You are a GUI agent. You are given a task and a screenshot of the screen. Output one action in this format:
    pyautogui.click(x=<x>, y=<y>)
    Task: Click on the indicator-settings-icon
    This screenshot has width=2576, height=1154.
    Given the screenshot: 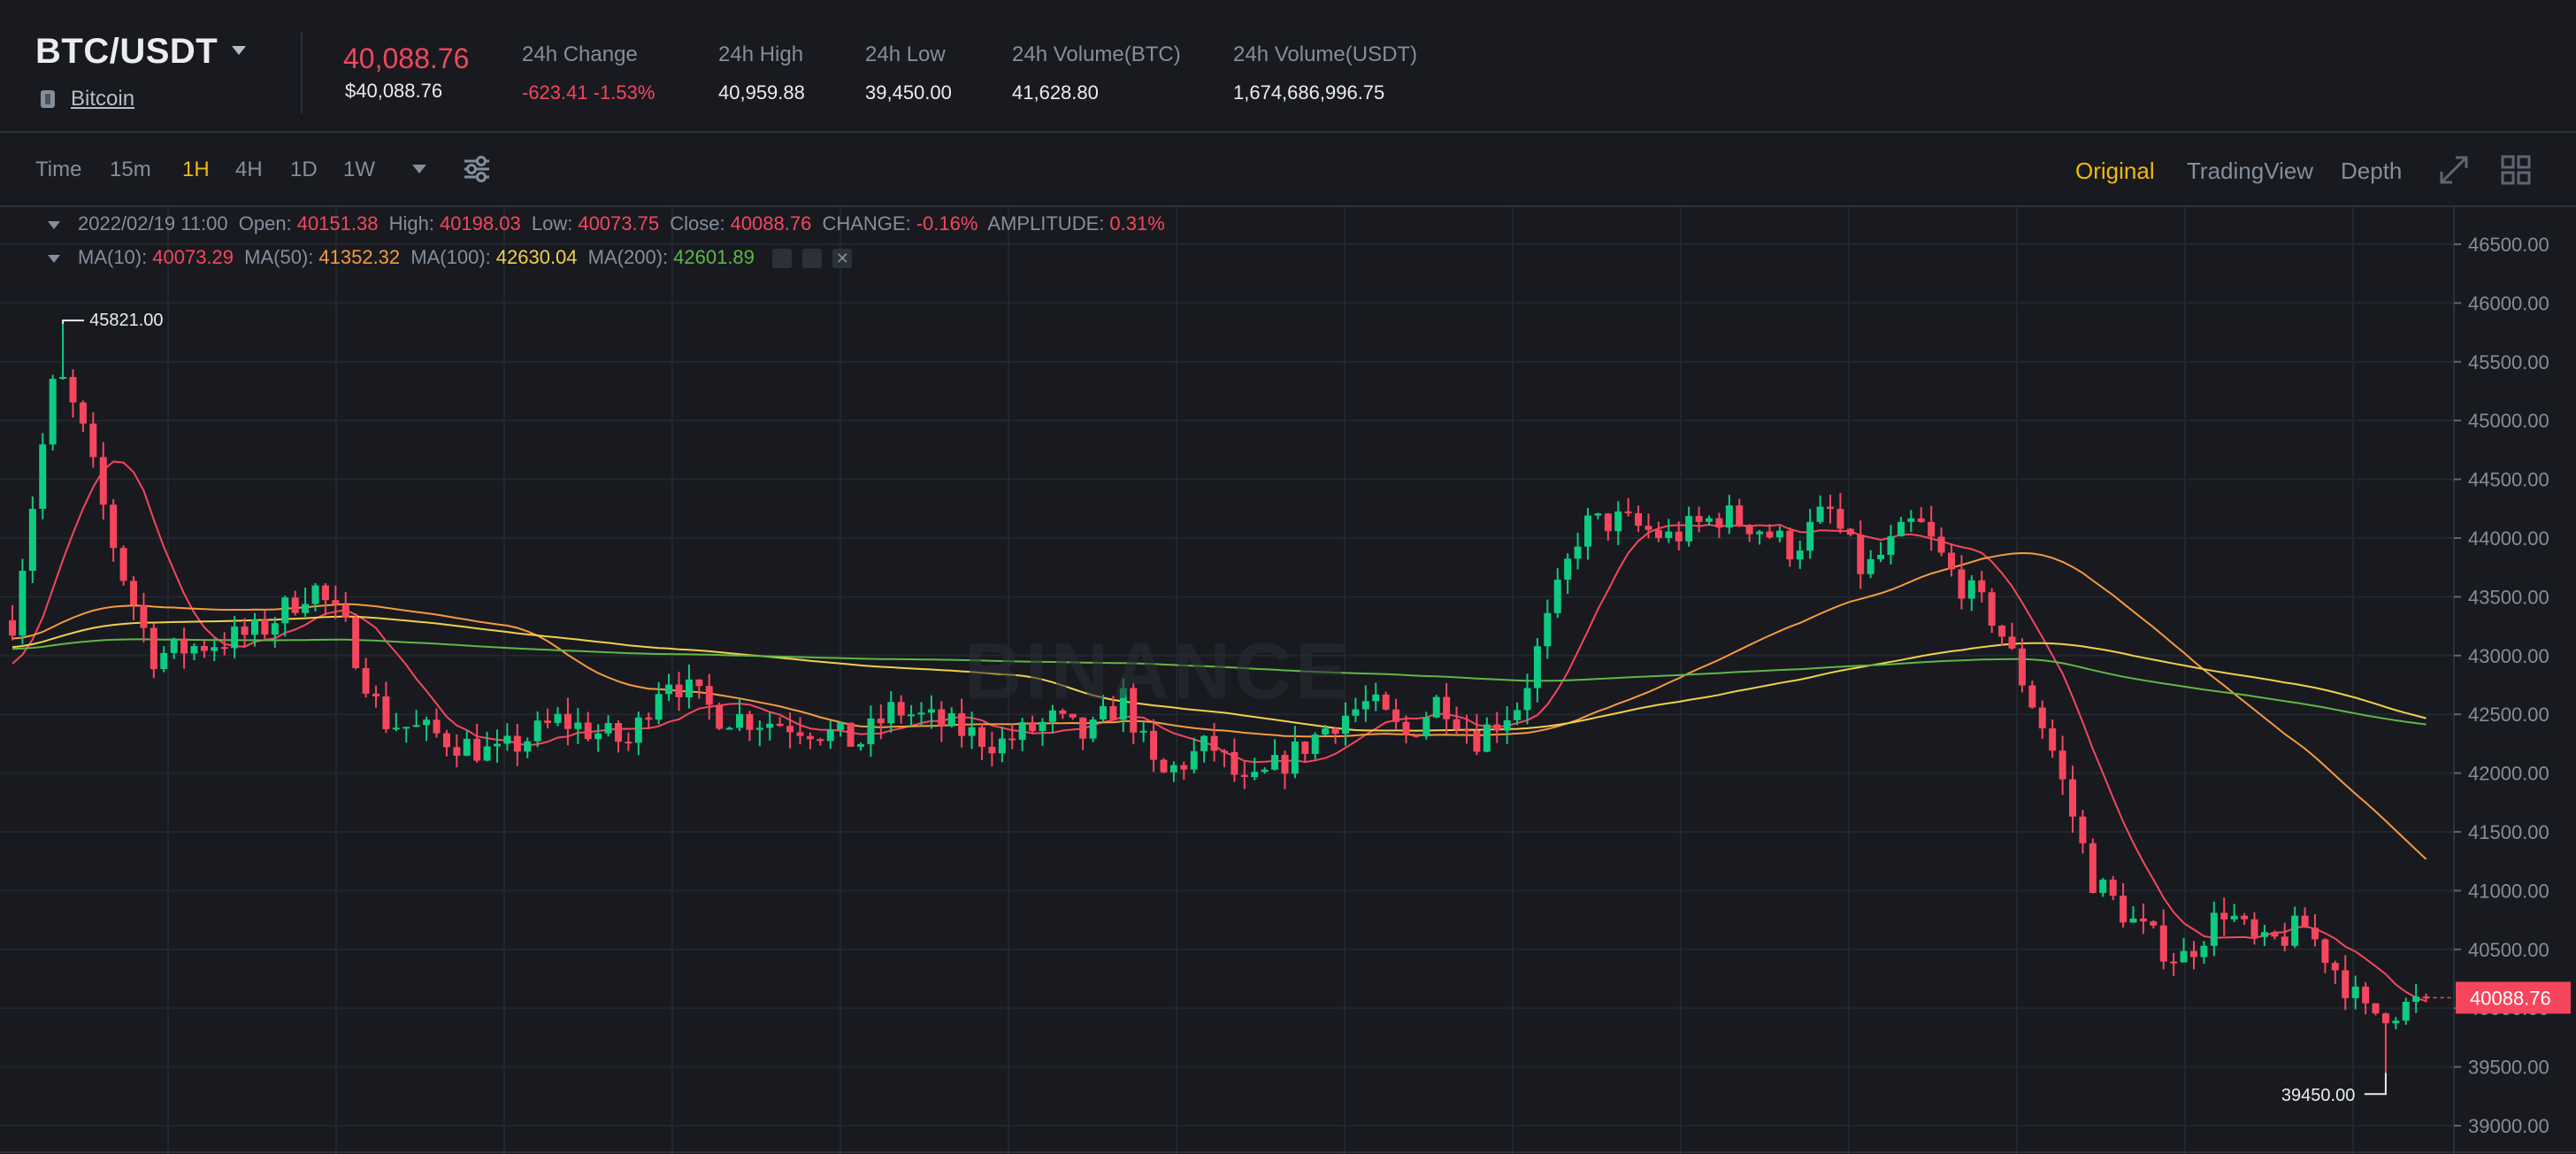 What is the action you would take?
    pyautogui.click(x=477, y=169)
    